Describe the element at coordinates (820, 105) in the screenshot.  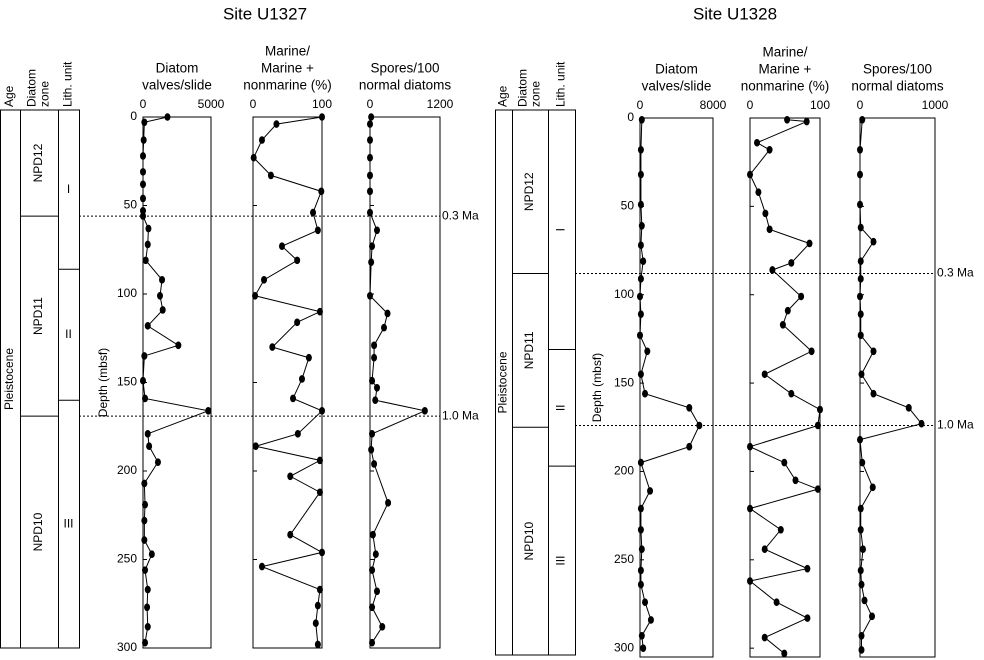
I see `x-tick-label: 100` at that location.